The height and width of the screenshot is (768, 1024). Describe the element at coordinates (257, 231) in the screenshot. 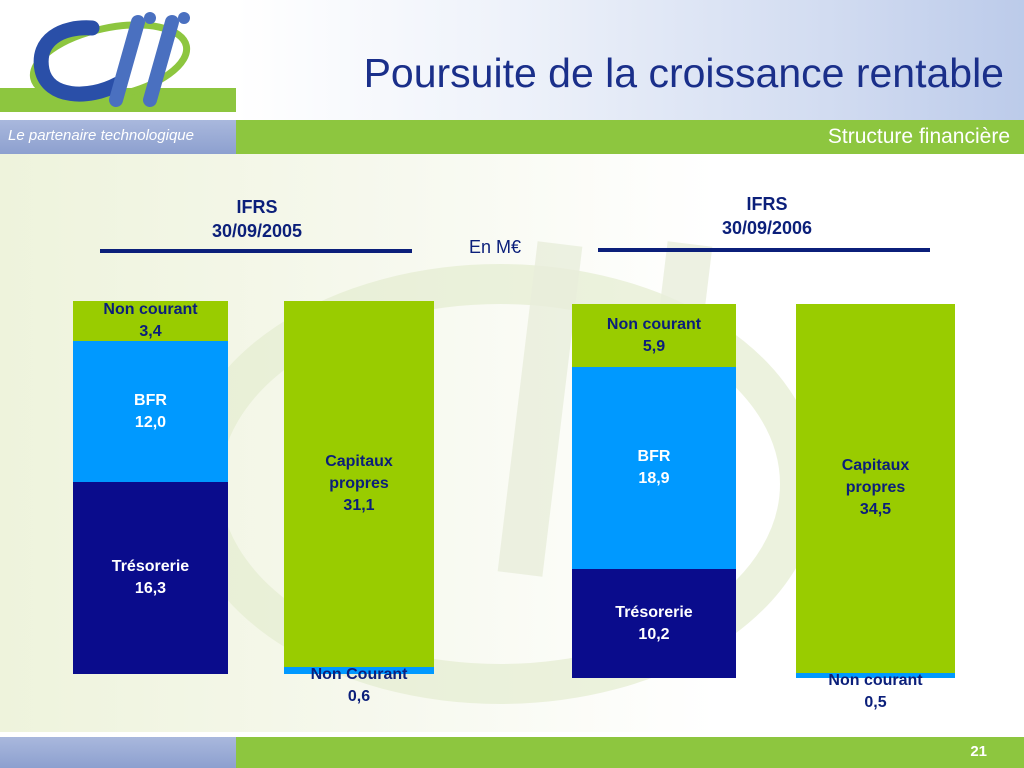

I see `chart-1-heading-line2: 30/09/2005` at that location.